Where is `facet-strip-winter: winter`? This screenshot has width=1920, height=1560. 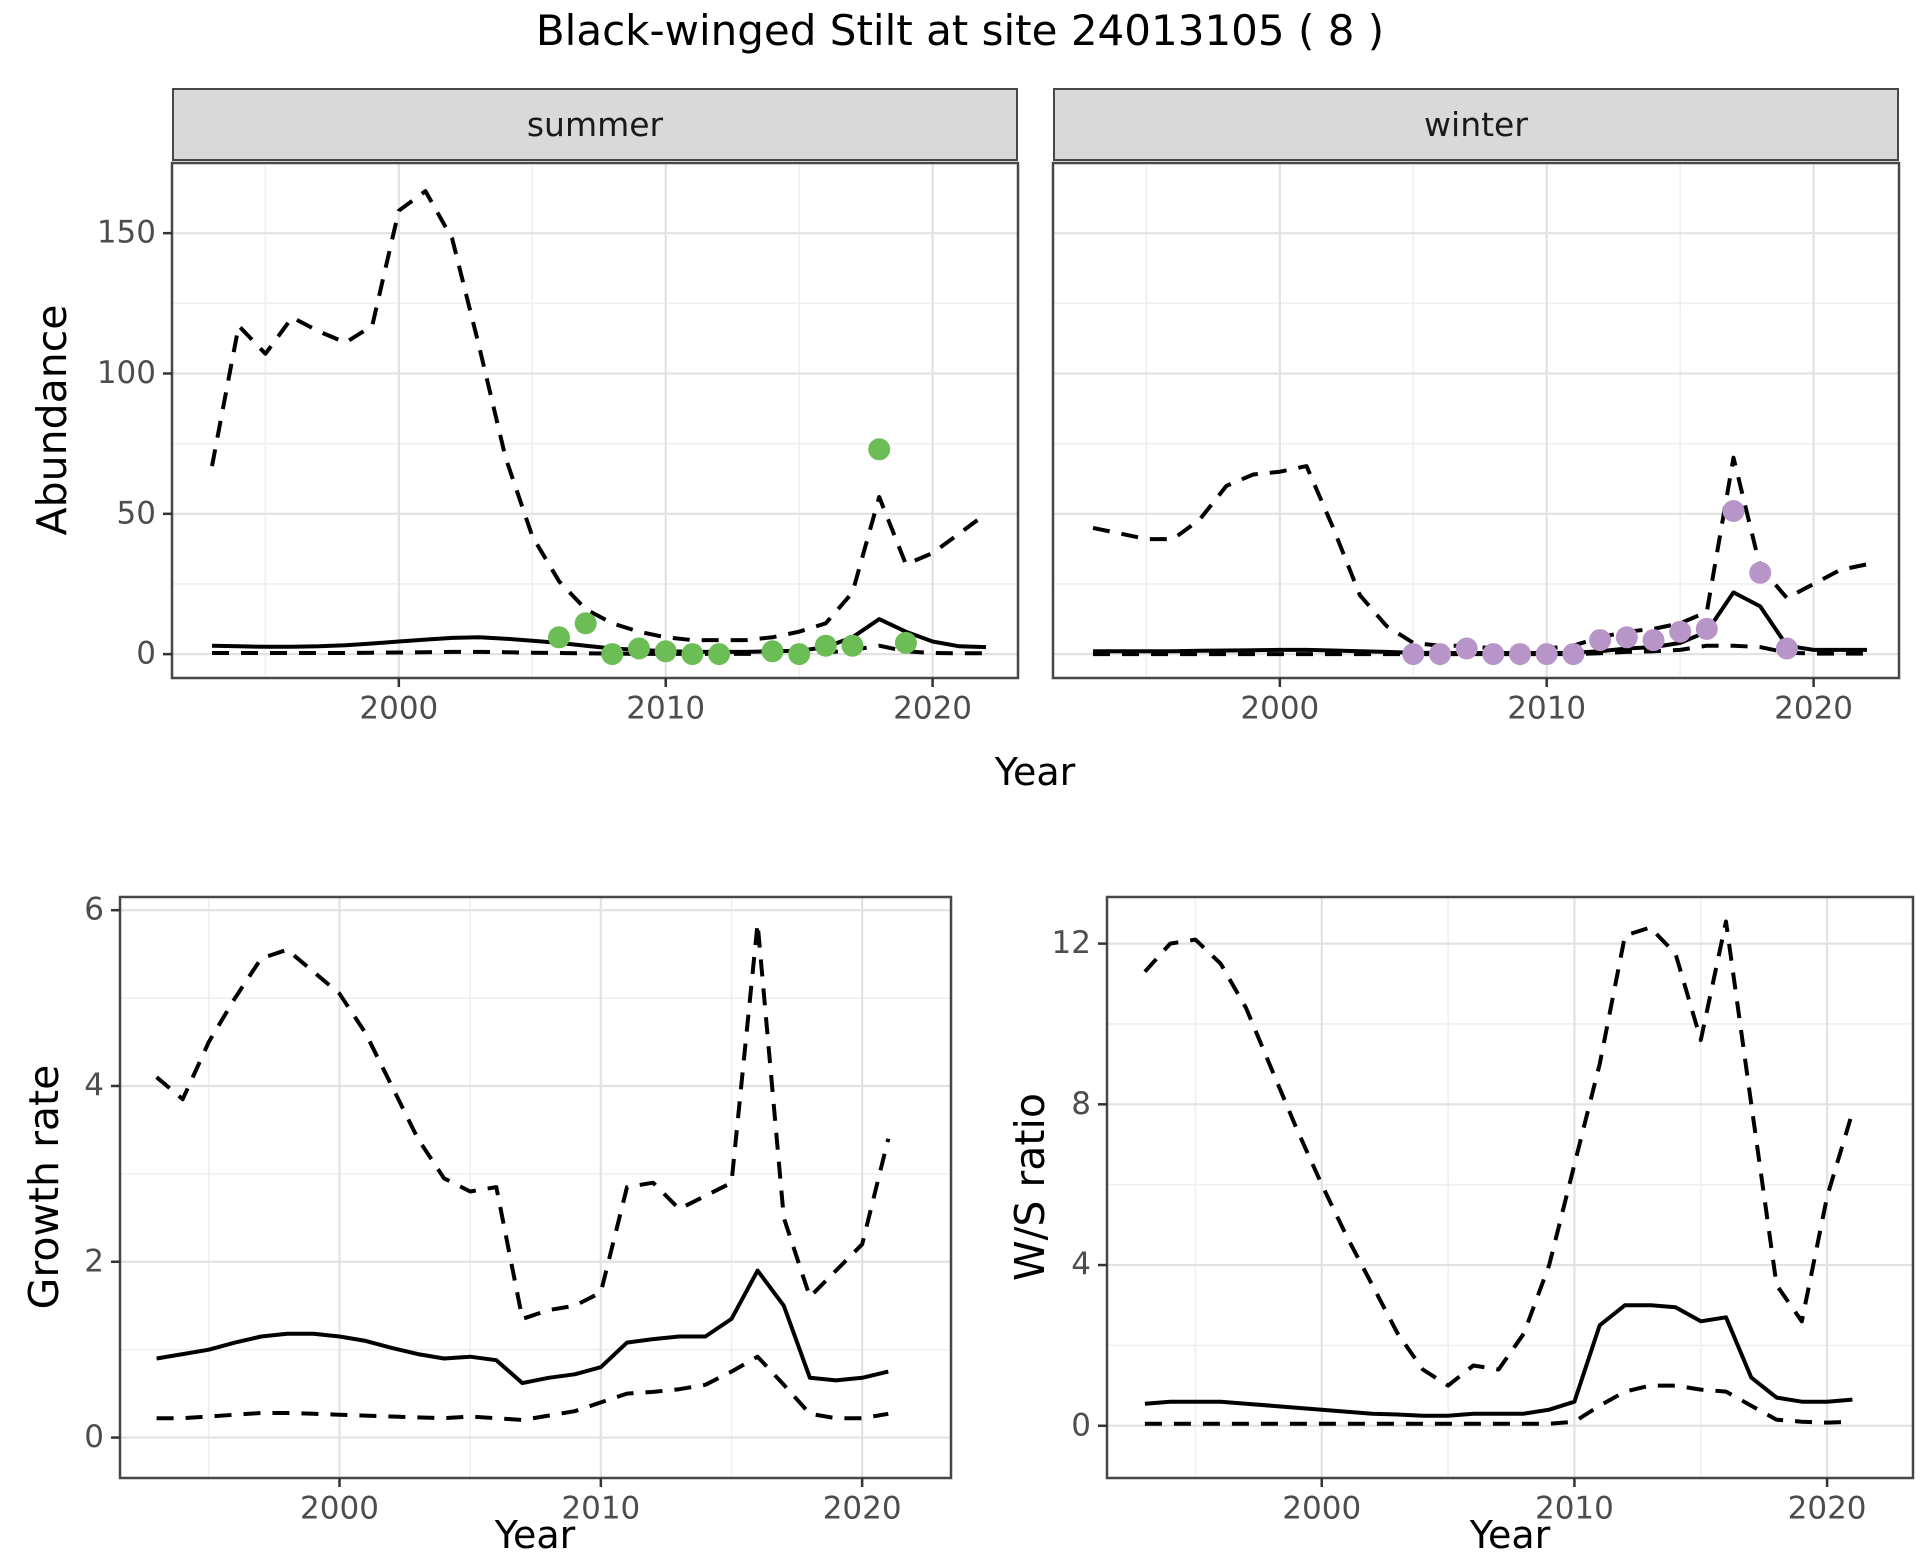 facet-strip-winter: winter is located at coordinates (1476, 124).